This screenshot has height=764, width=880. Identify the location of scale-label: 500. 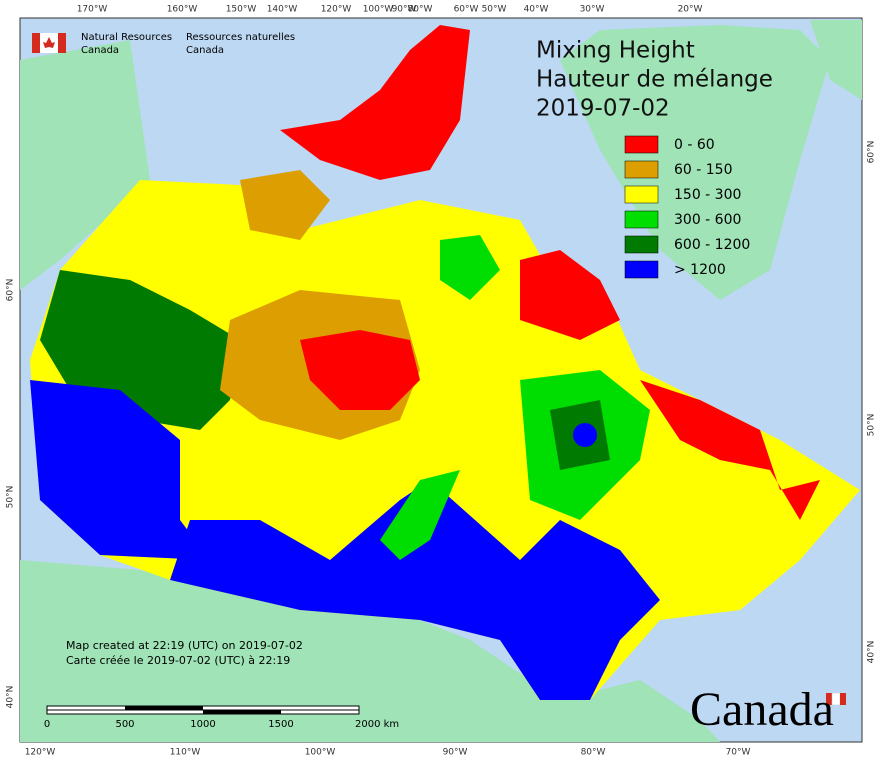
(124, 724).